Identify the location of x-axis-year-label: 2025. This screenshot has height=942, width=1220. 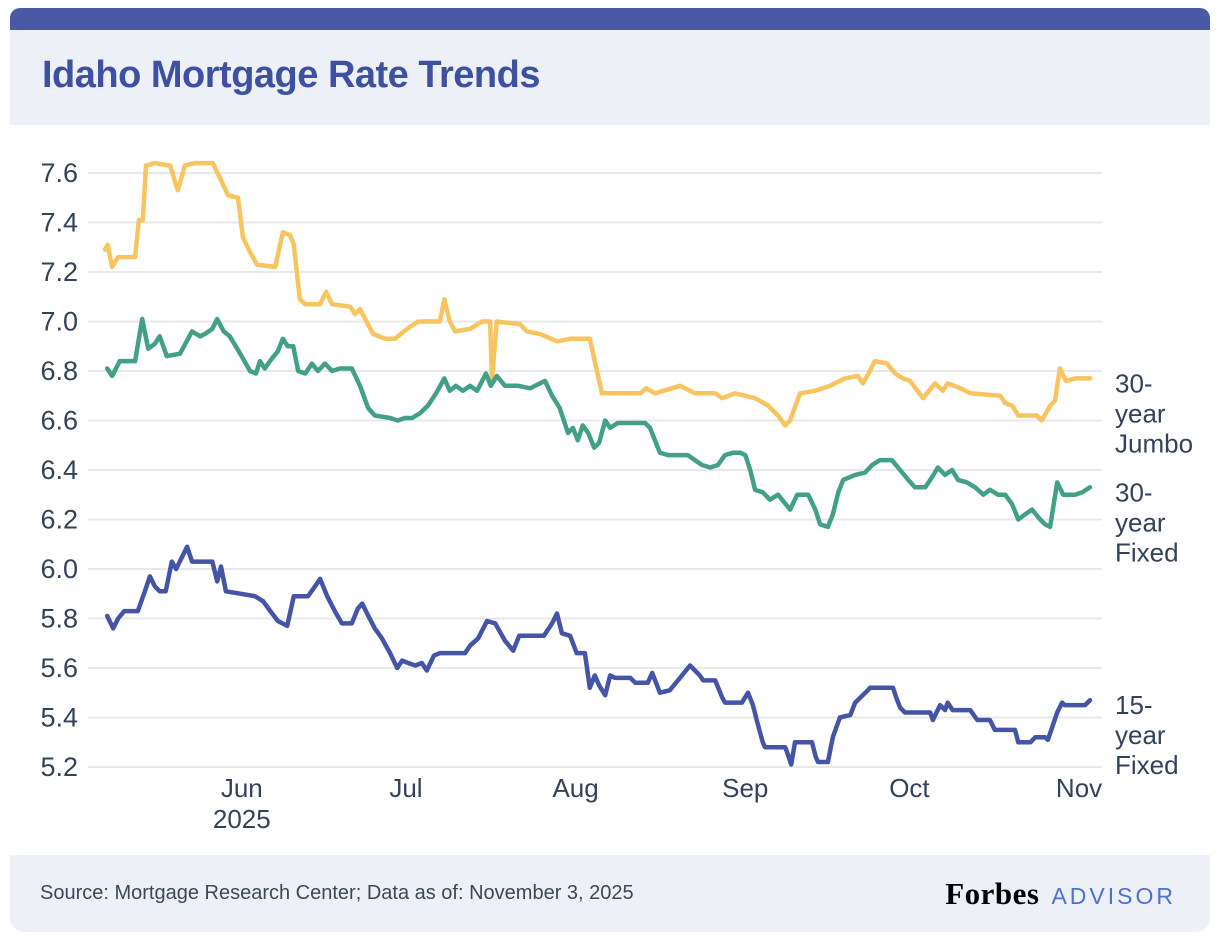
(242, 819).